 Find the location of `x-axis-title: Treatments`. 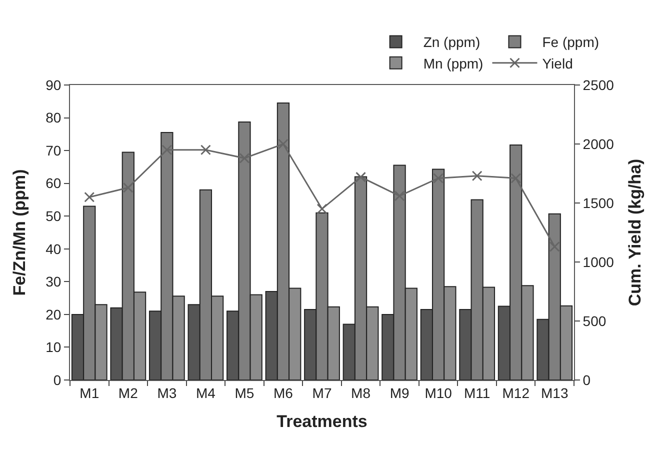

x-axis-title: Treatments is located at coordinates (322, 422).